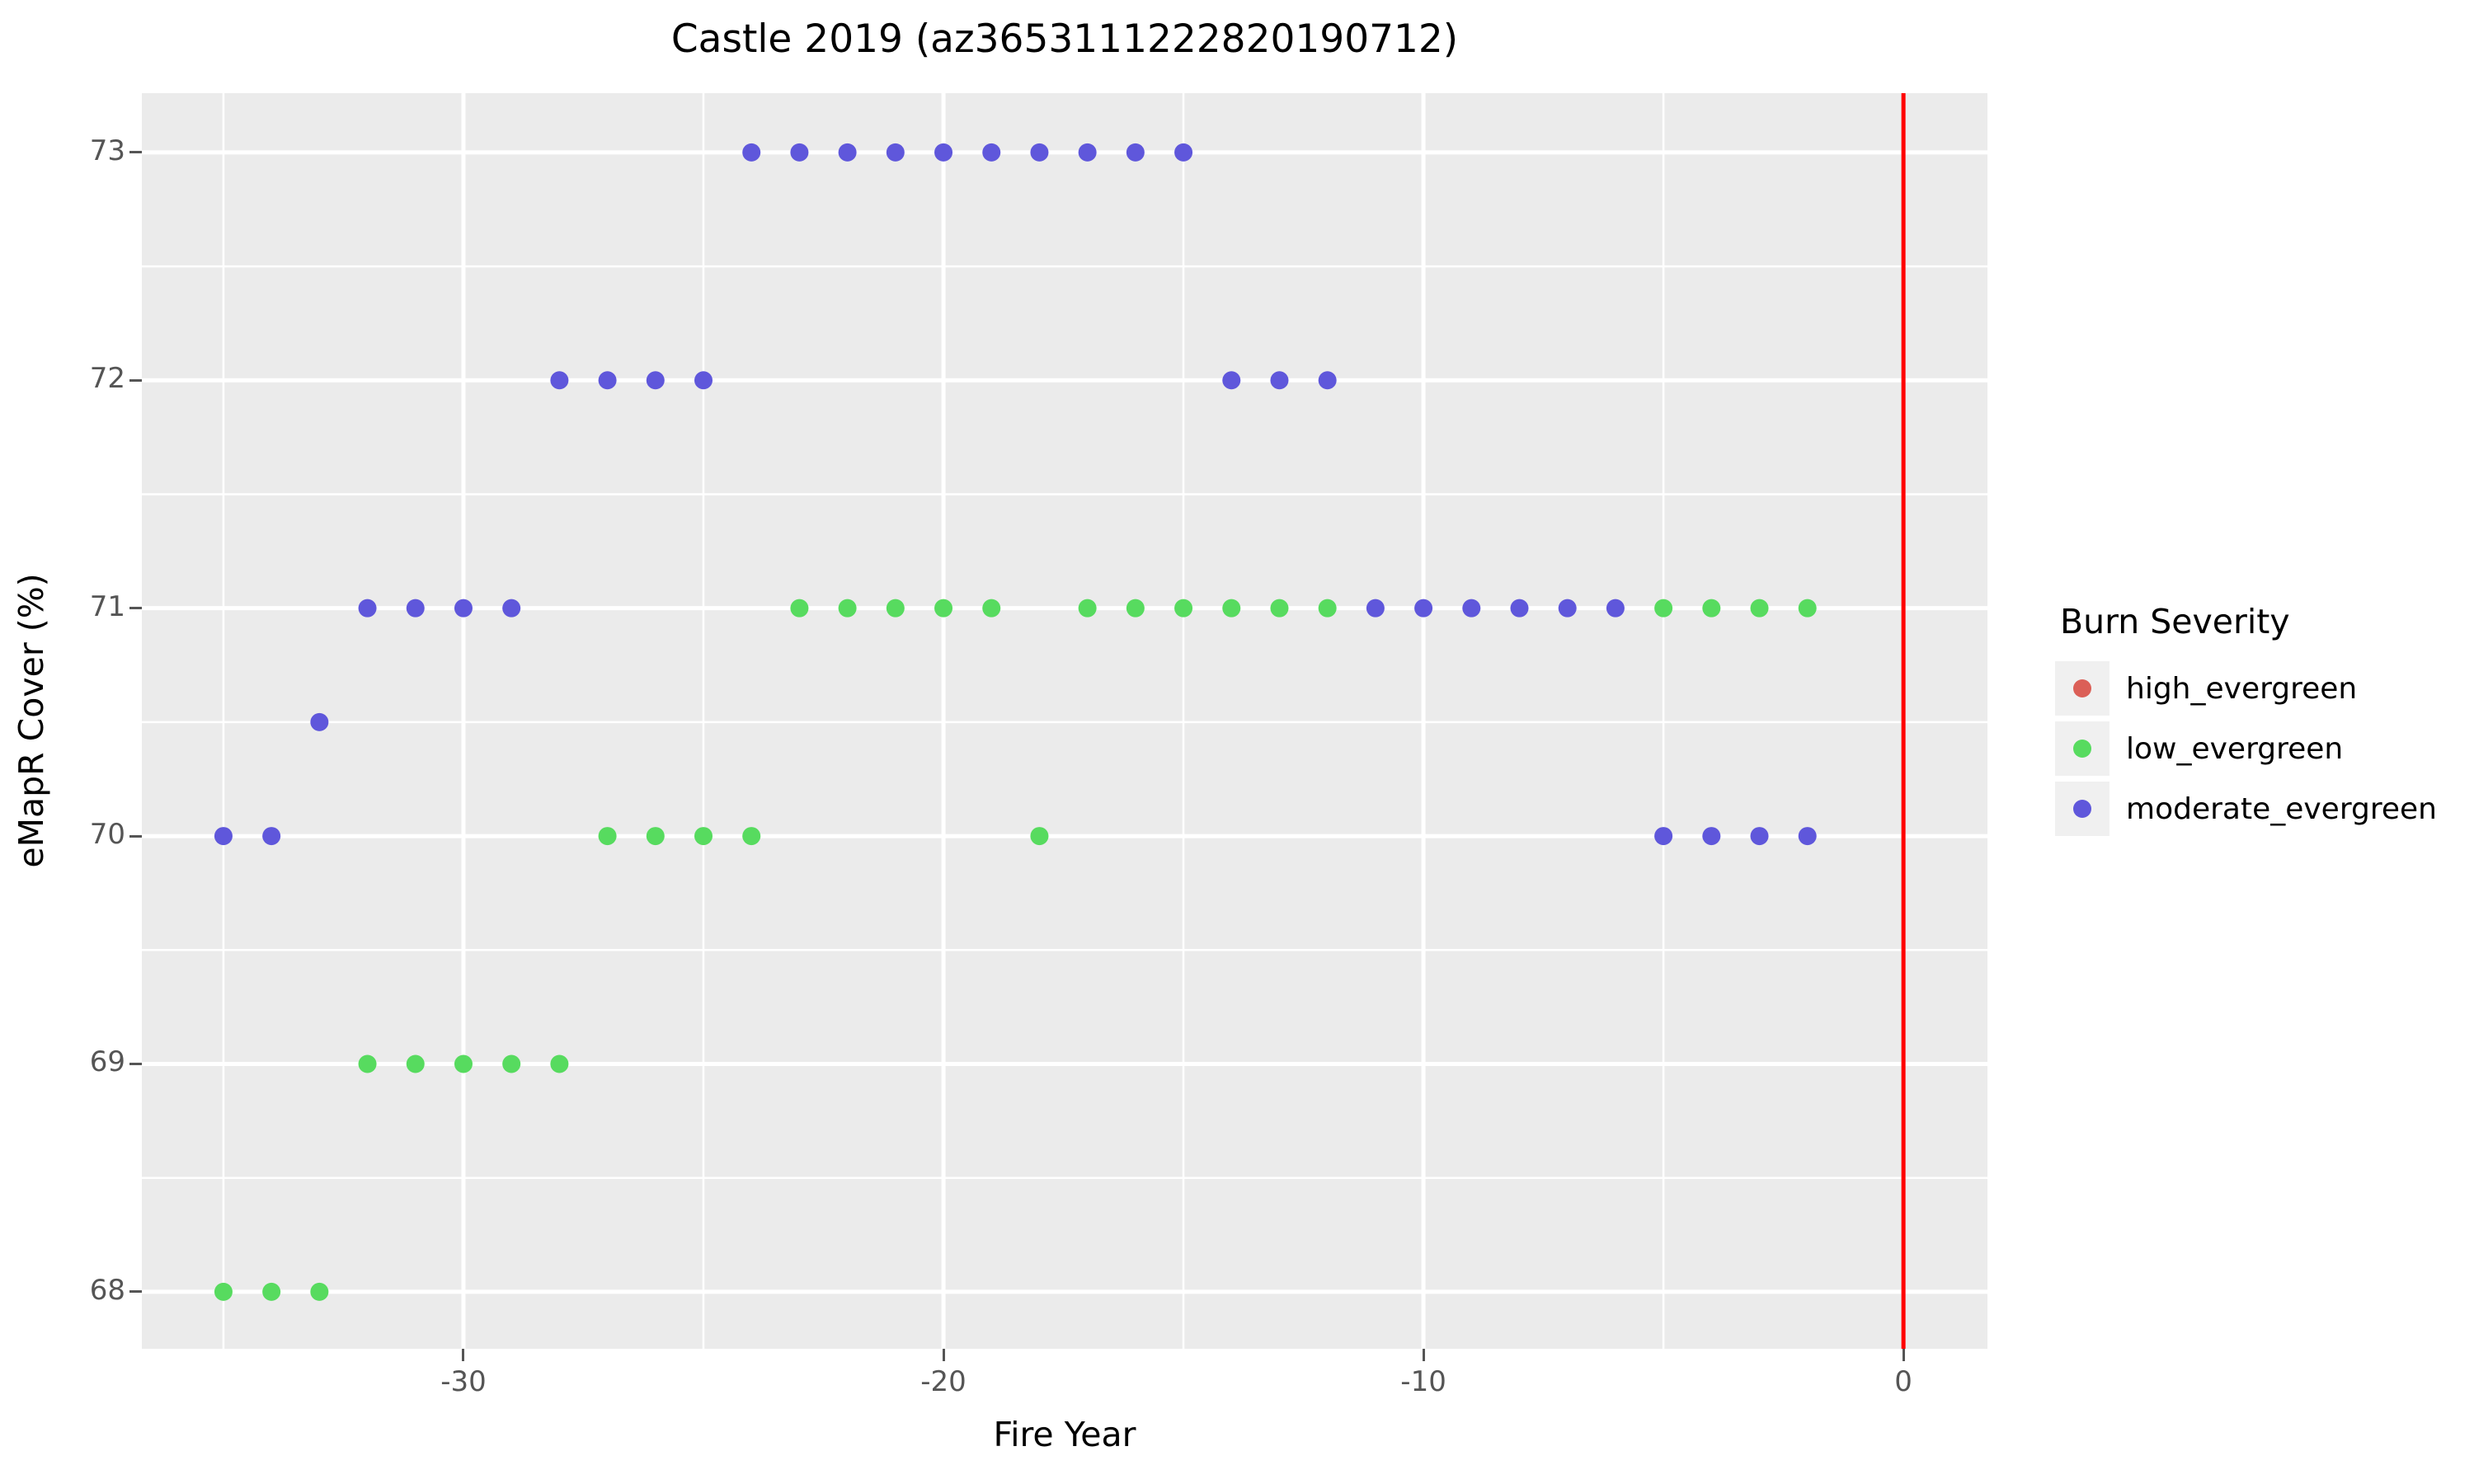 This screenshot has width=2474, height=1484. What do you see at coordinates (107, 835) in the screenshot?
I see `y-tick-label: 70` at bounding box center [107, 835].